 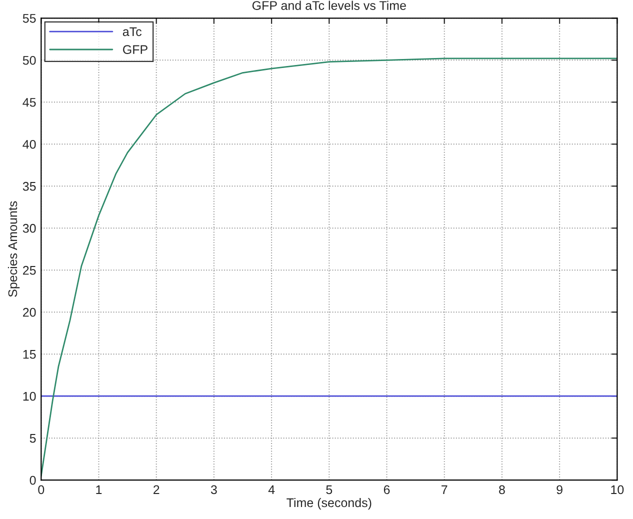 What do you see at coordinates (502, 489) in the screenshot?
I see `x-tick-label: 8` at bounding box center [502, 489].